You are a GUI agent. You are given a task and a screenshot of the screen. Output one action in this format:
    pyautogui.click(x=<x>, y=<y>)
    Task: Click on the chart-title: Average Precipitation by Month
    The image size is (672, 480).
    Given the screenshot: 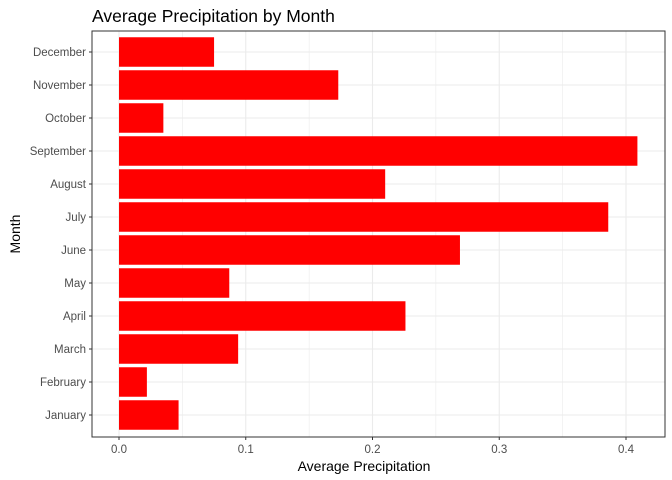 What is the action you would take?
    pyautogui.click(x=213, y=16)
    